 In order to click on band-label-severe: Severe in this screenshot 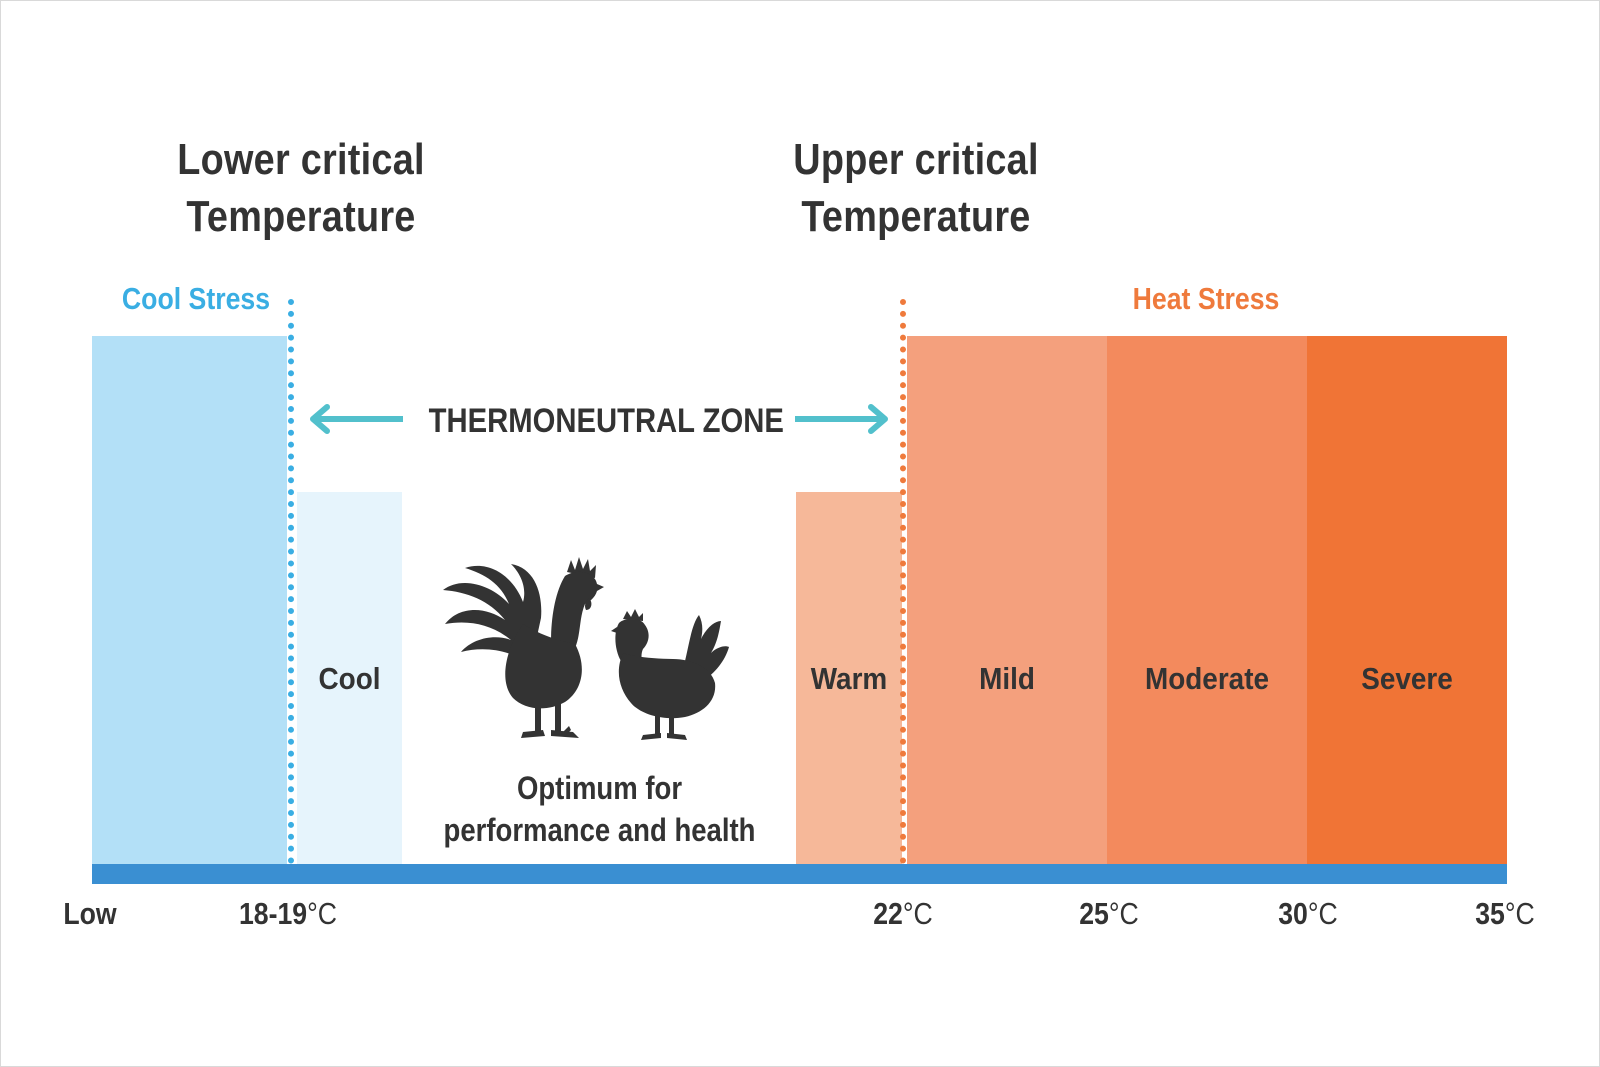, I will do `click(1407, 678)`.